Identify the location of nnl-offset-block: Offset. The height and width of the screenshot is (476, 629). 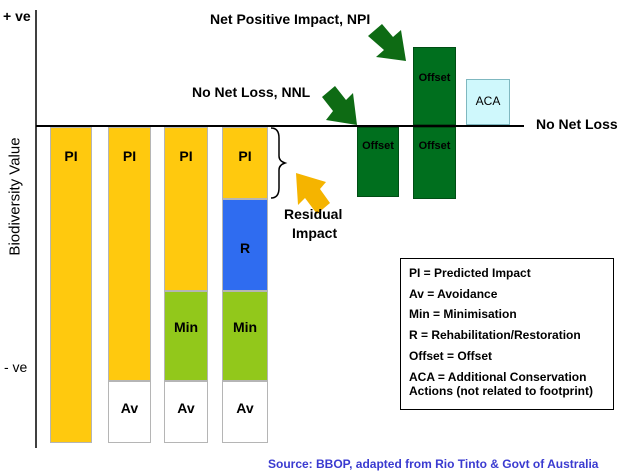
(378, 162).